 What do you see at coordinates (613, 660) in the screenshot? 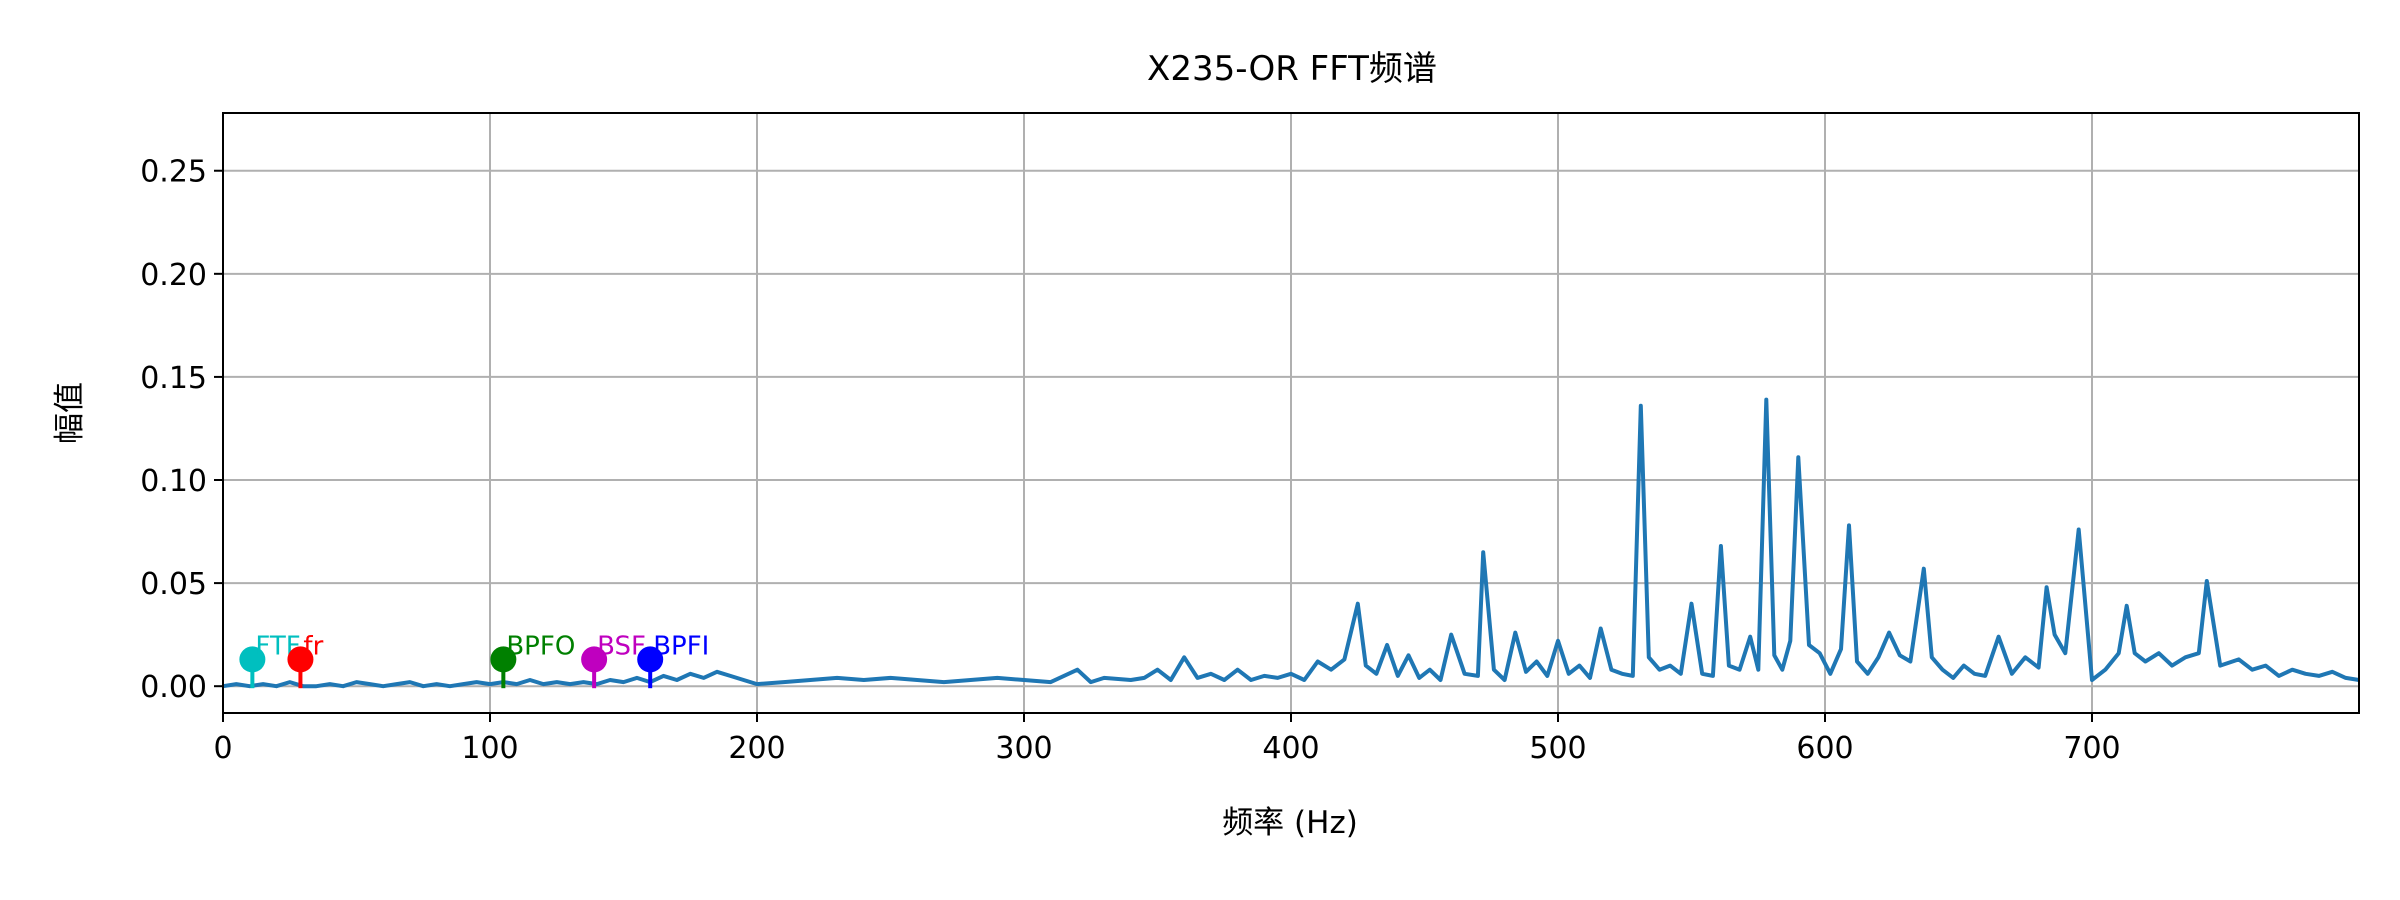
I see `marker-bsf: BSF` at bounding box center [613, 660].